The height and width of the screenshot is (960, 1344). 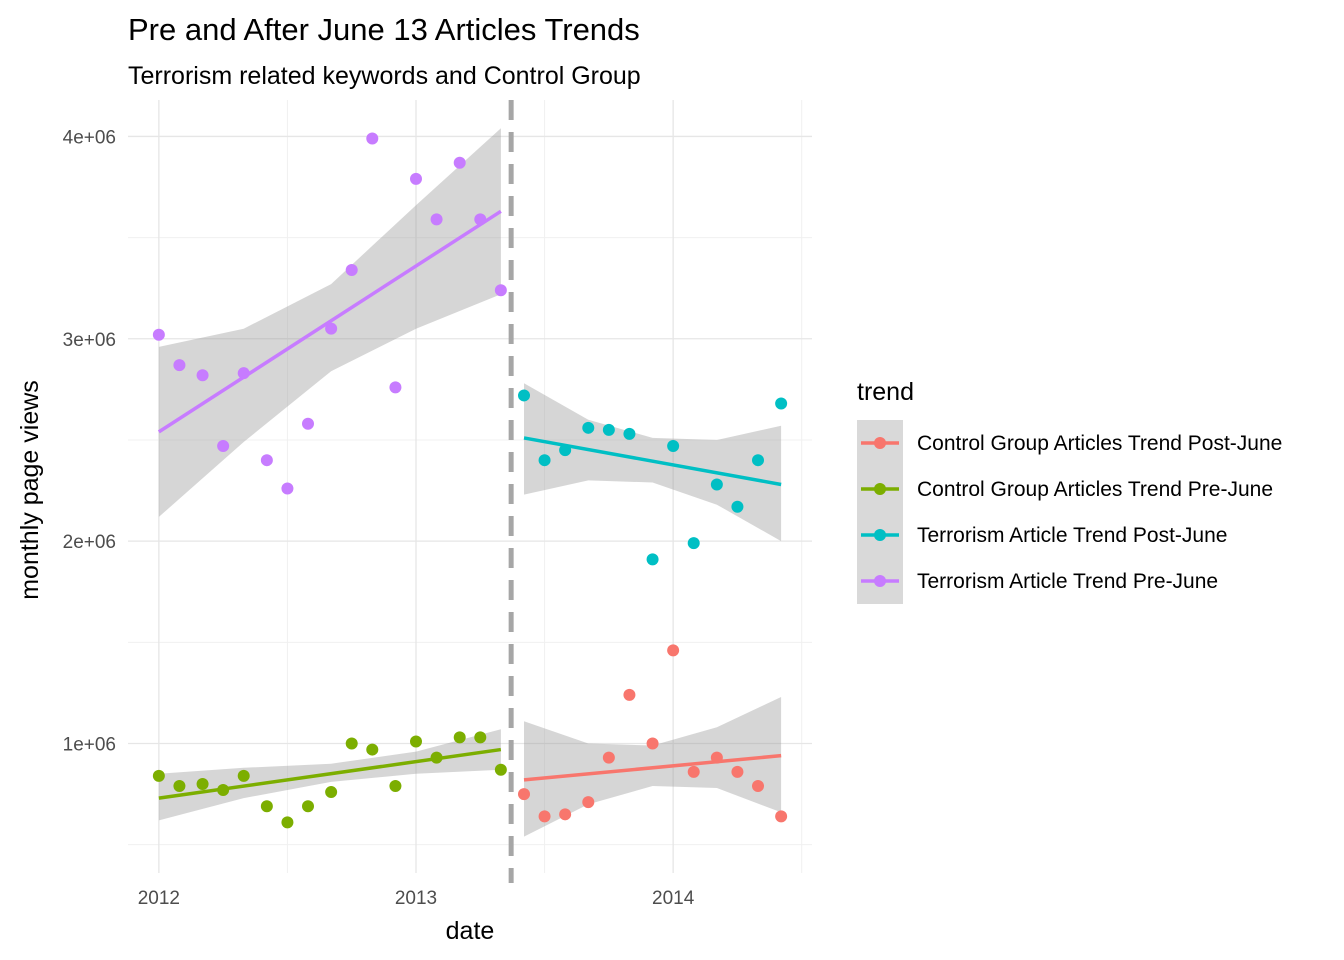 I want to click on x-tick-label: 2012, so click(x=159, y=898).